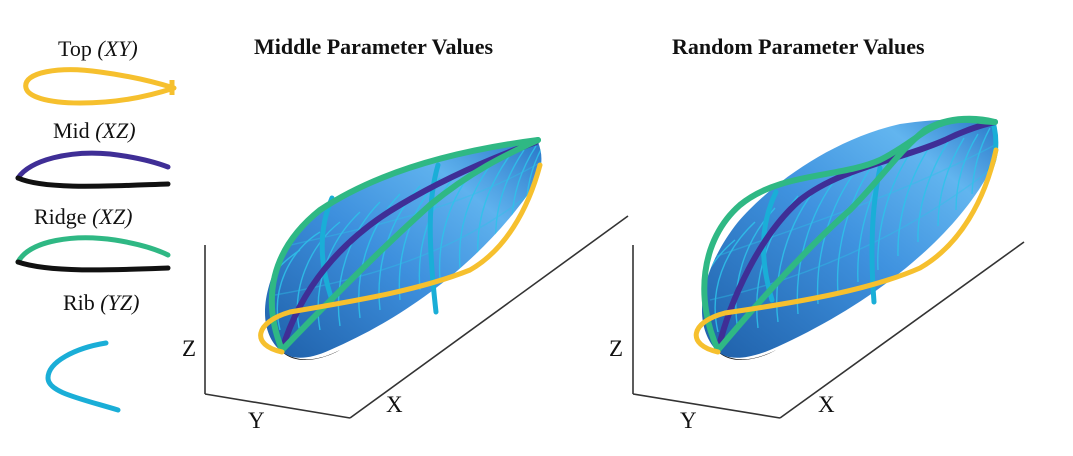 This screenshot has height=456, width=1073. Describe the element at coordinates (688, 420) in the screenshot. I see `axis-label-y-random: Y` at that location.